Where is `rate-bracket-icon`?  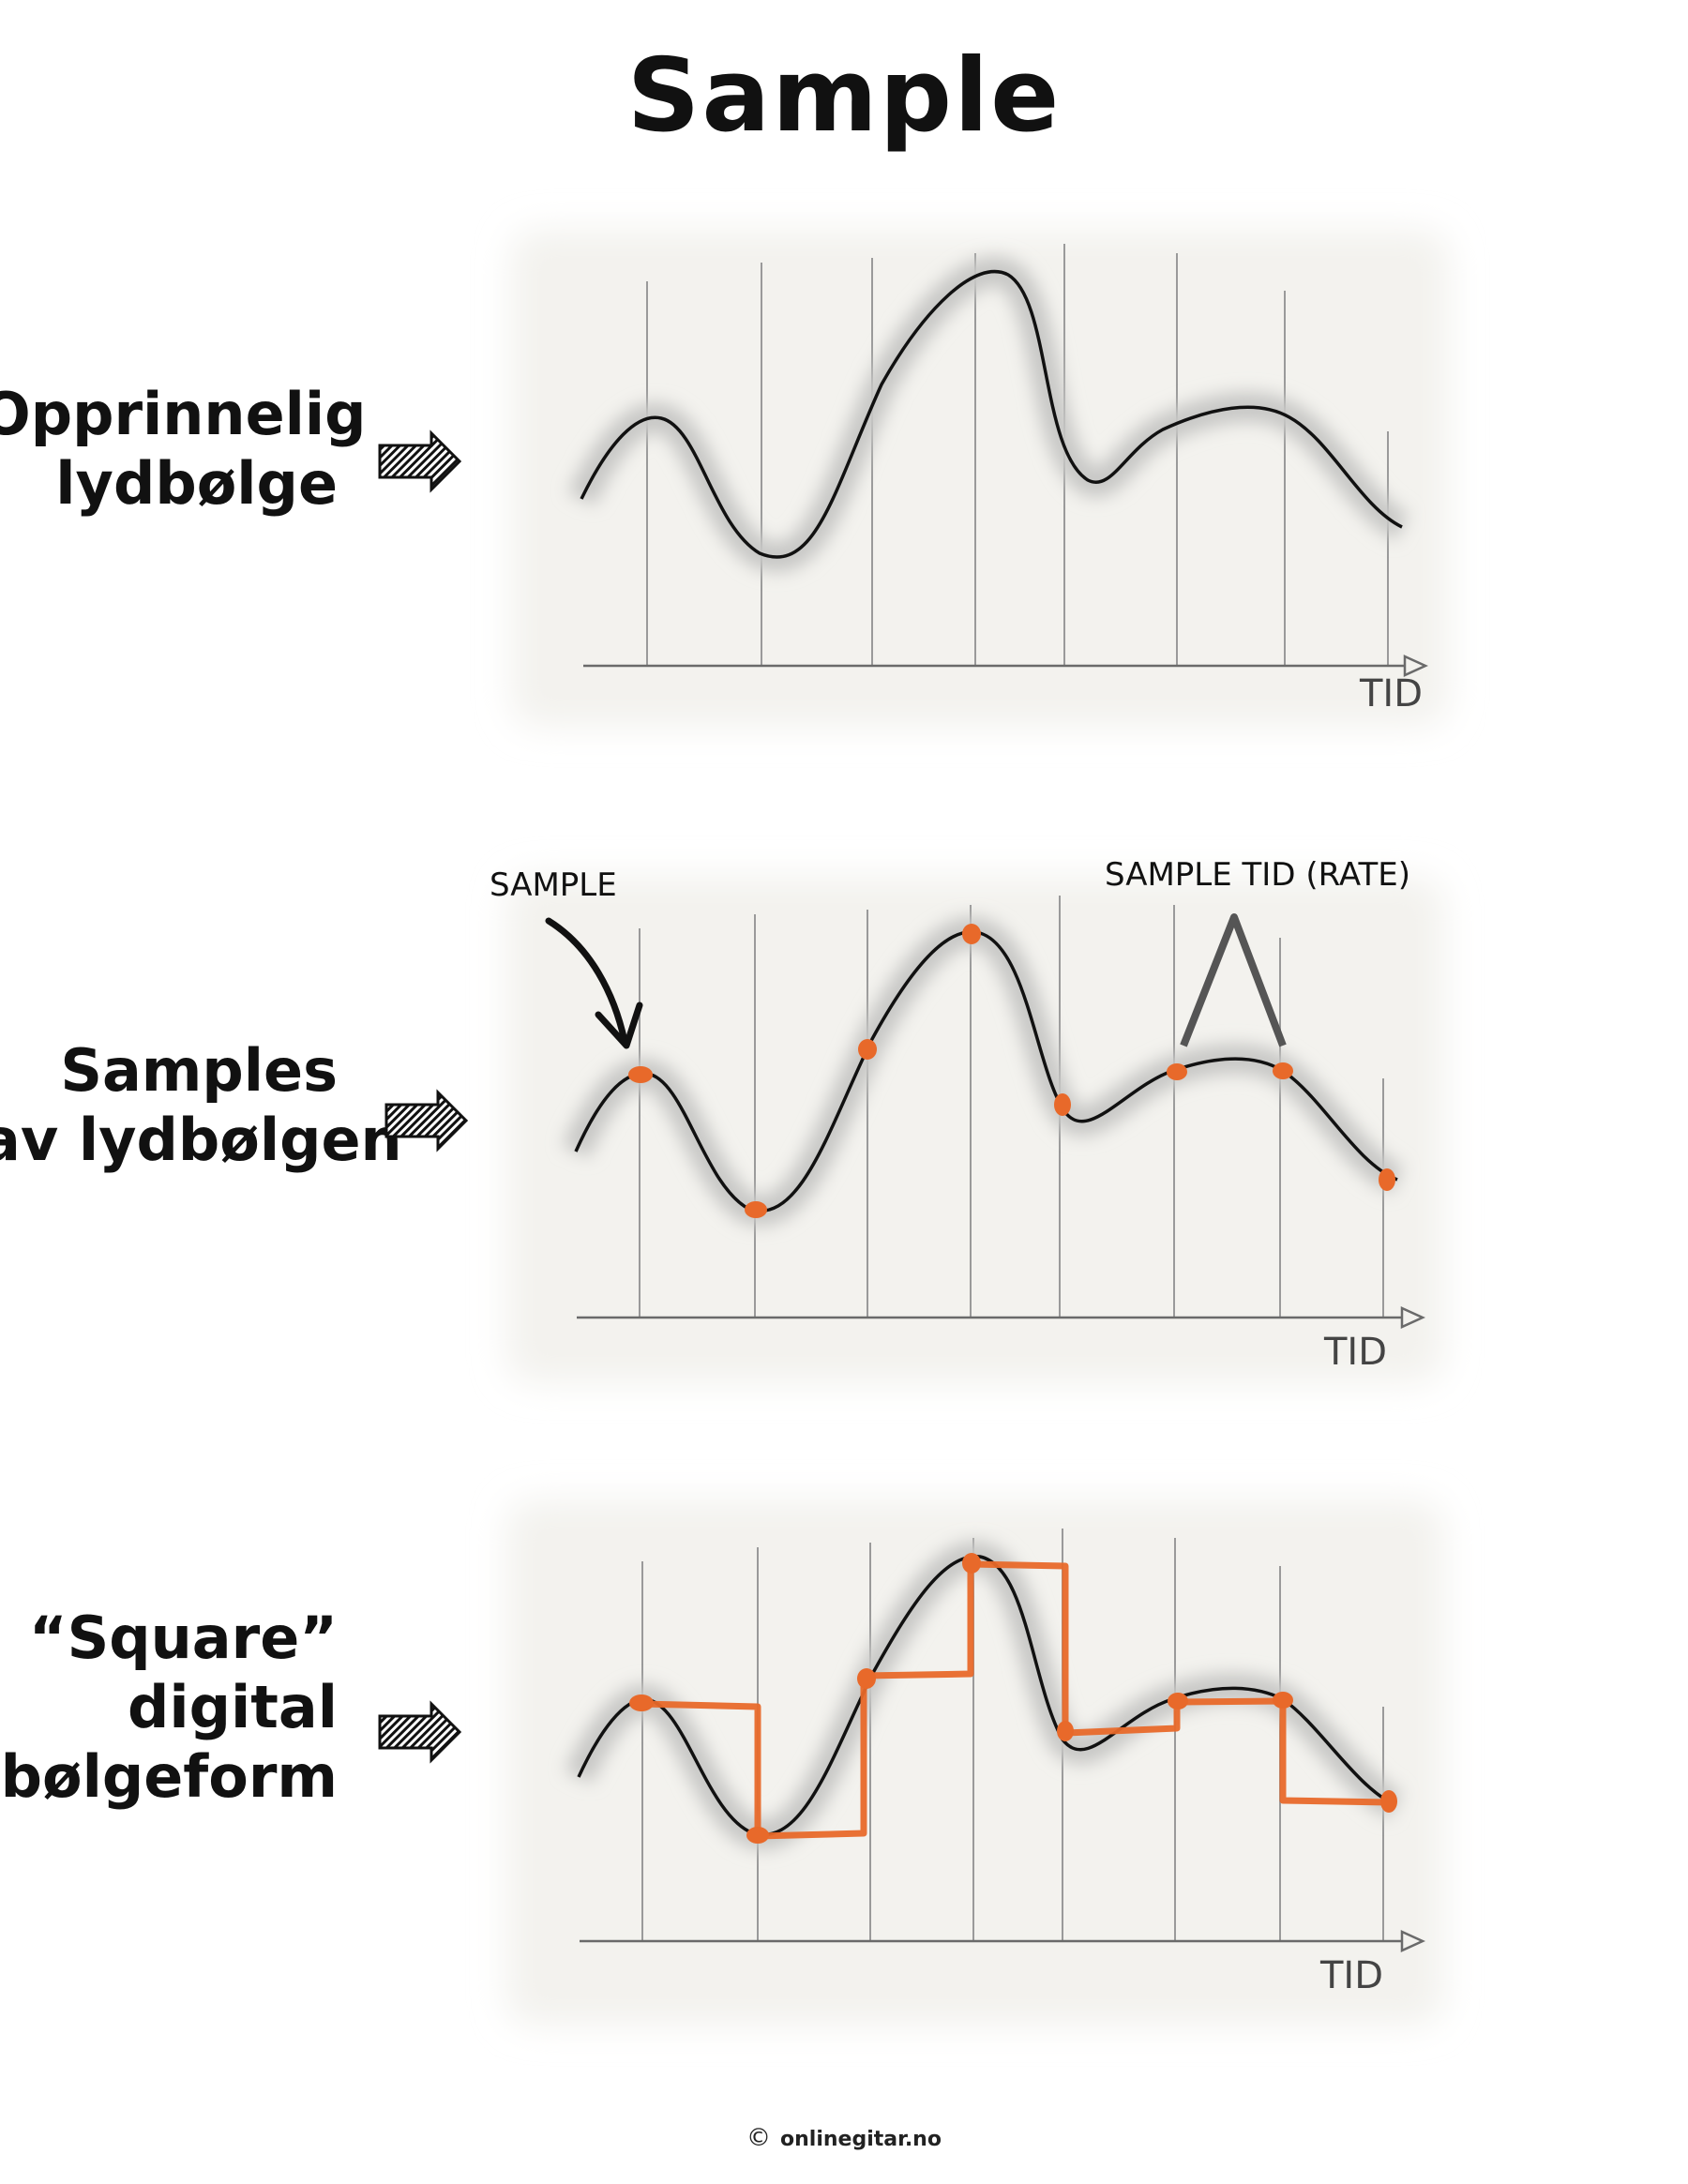
rate-bracket-icon is located at coordinates (1233, 980).